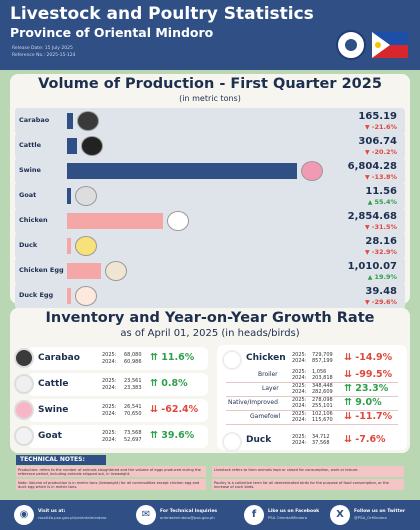  What do you see at coordinates (133, 362) in the screenshot?
I see `value-2024: 60,986` at bounding box center [133, 362].